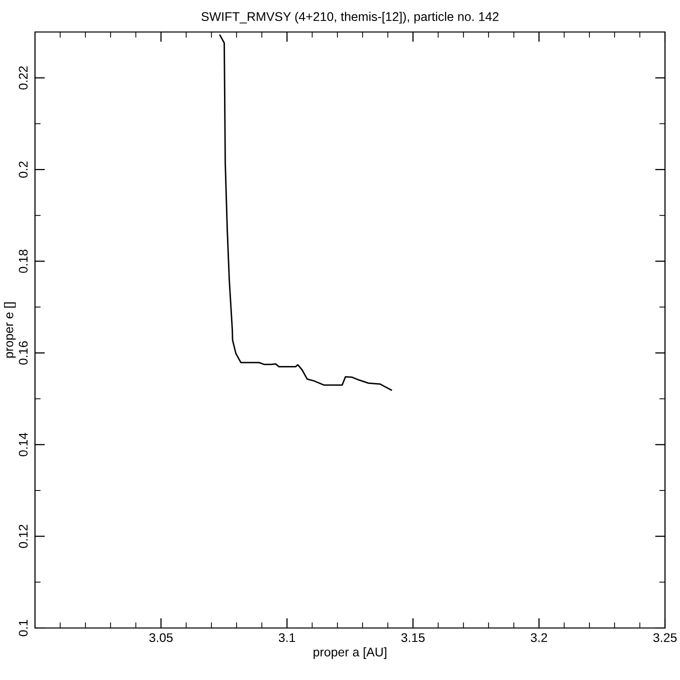 The image size is (680, 680). I want to click on chart-title: SWIFT_RMVSY (4+210, themis-[12]), particle no. 142, so click(349, 18).